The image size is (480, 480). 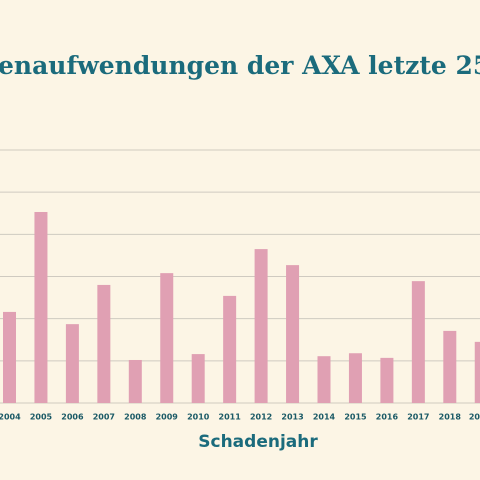 What do you see at coordinates (292, 417) in the screenshot?
I see `x-tick-label: 2013` at bounding box center [292, 417].